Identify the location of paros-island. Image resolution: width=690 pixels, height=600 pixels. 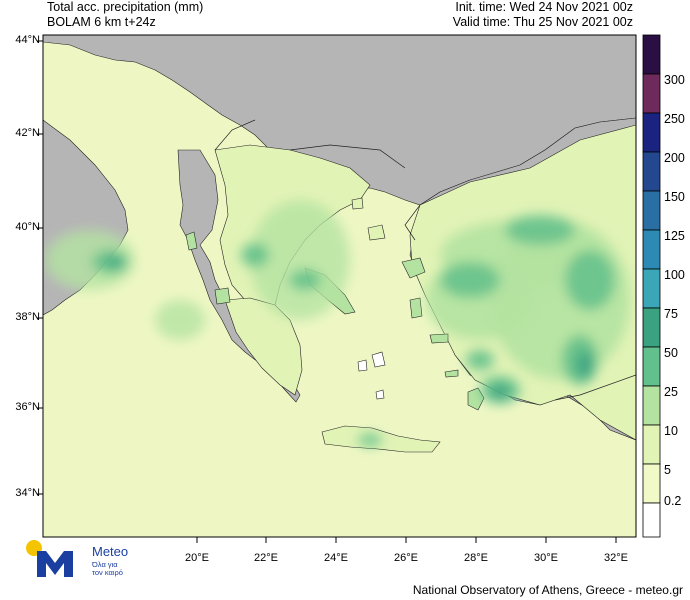
(362, 365).